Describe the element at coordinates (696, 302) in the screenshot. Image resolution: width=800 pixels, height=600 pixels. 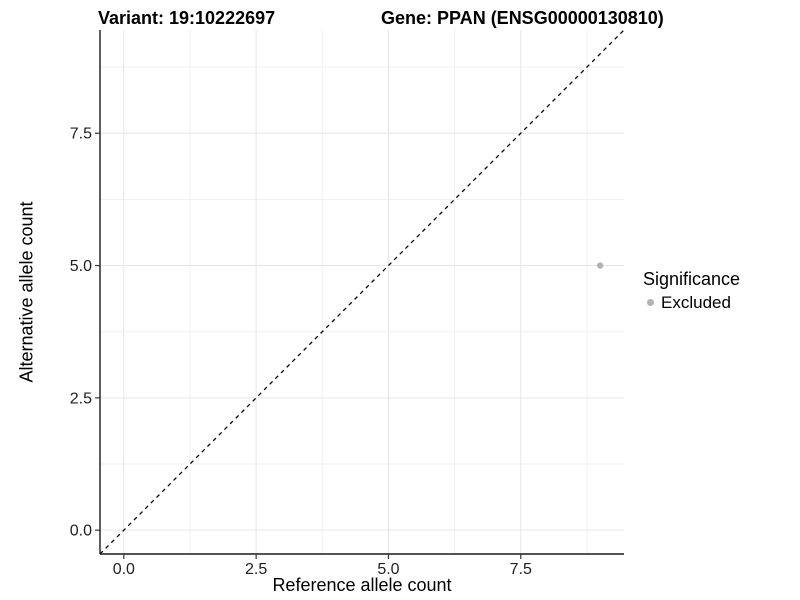
I see `legend-item-label: Excluded` at that location.